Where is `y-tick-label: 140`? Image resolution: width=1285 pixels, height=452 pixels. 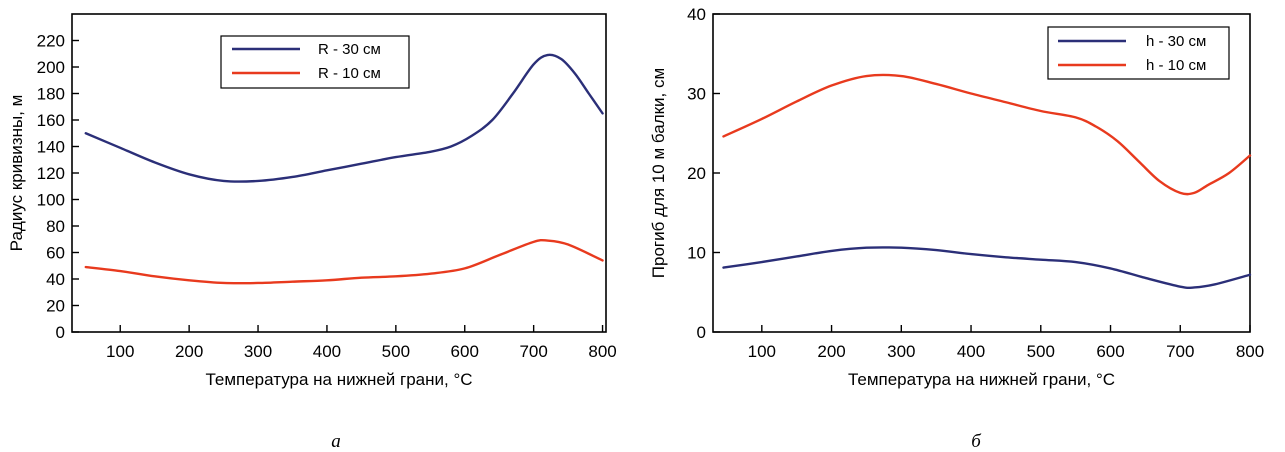 y-tick-label: 140 is located at coordinates (51, 147).